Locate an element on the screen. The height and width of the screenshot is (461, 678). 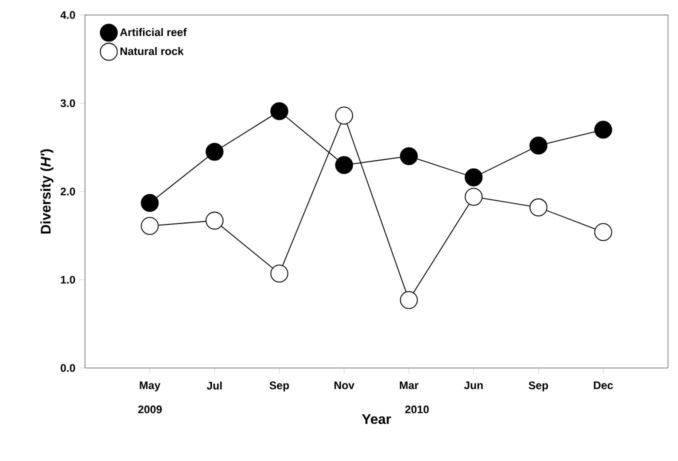
text: 2009 is located at coordinates (150, 410).